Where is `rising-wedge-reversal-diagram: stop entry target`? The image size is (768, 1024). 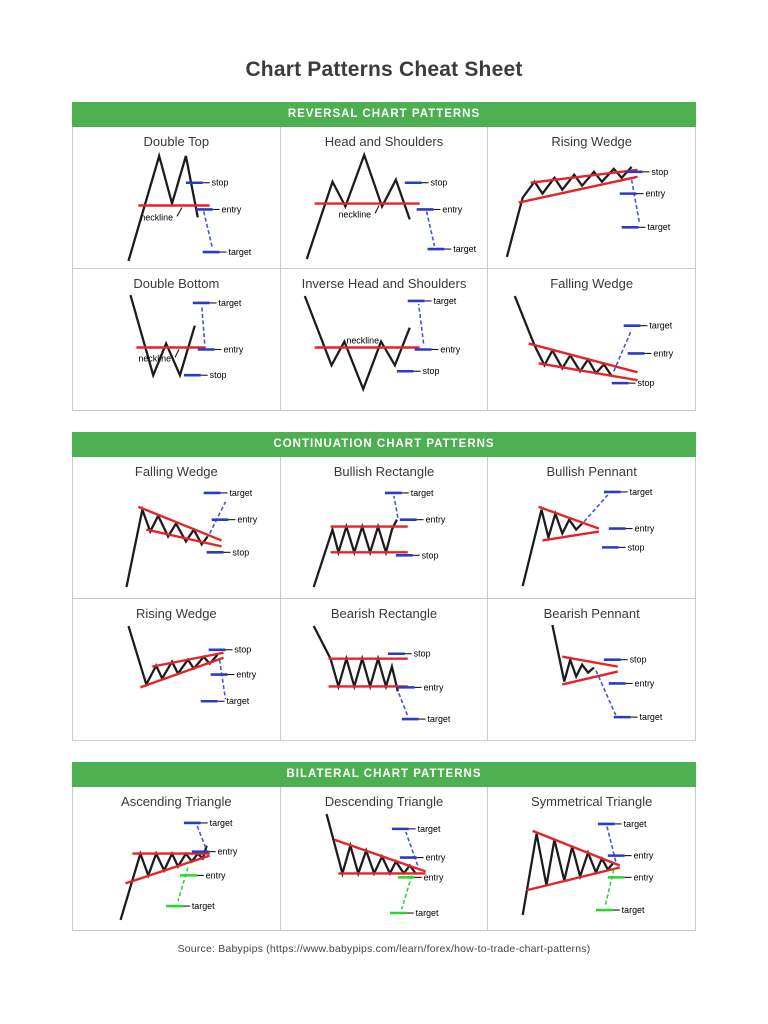 rising-wedge-reversal-diagram: stop entry target is located at coordinates (587, 212).